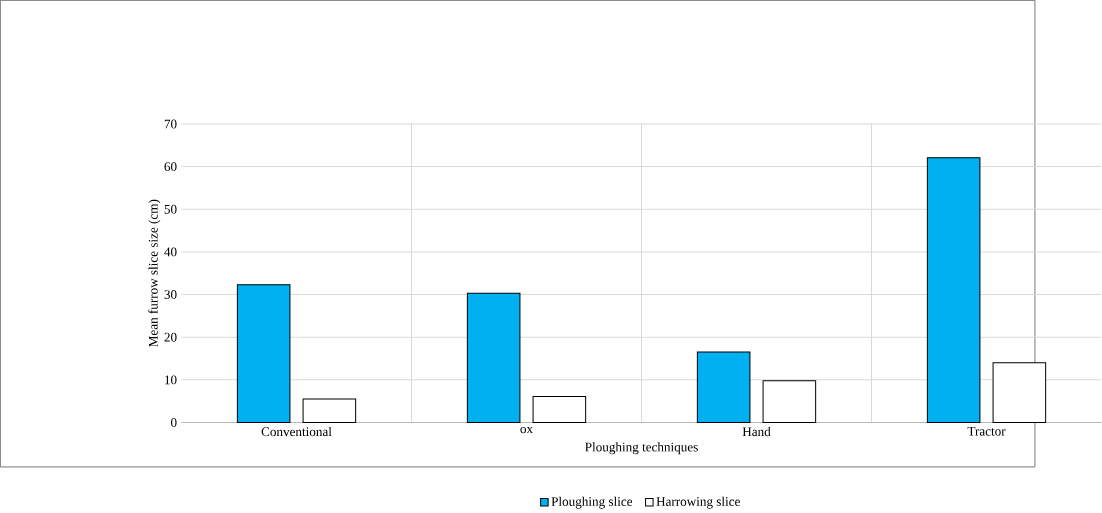  I want to click on y-tick-label: 40, so click(170, 252).